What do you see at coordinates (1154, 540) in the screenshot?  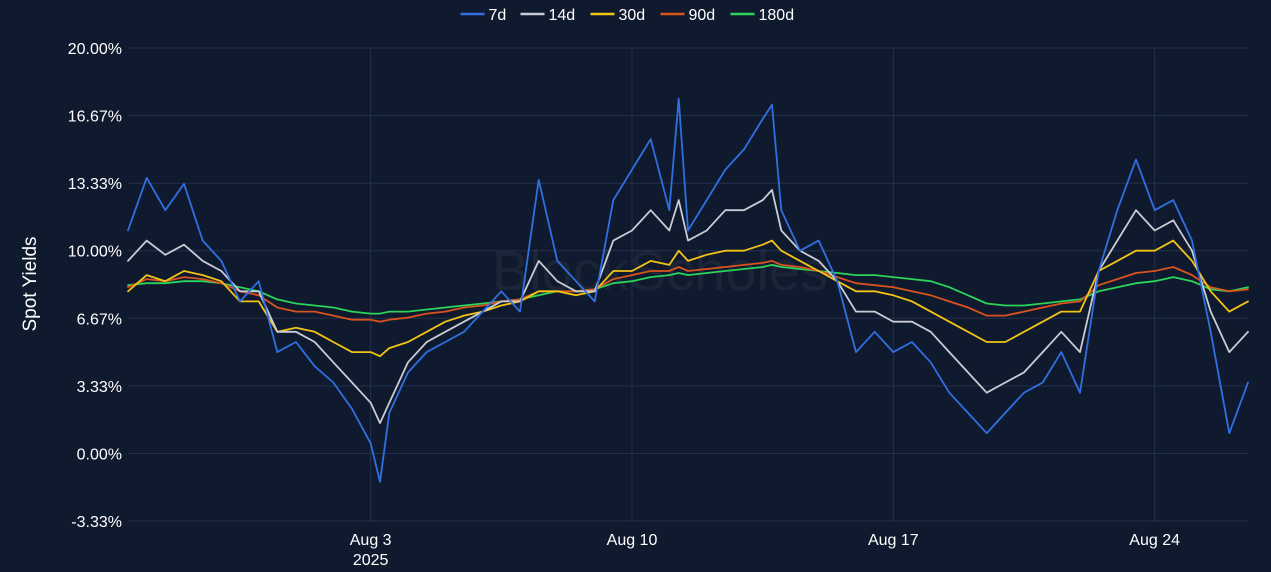 I see `x-tick-label: Aug 24` at bounding box center [1154, 540].